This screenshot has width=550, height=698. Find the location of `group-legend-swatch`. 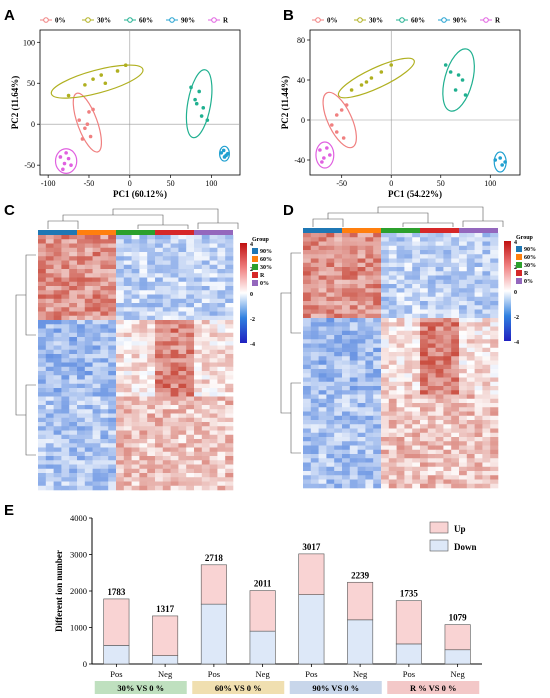

group-legend-swatch is located at coordinates (519, 249).